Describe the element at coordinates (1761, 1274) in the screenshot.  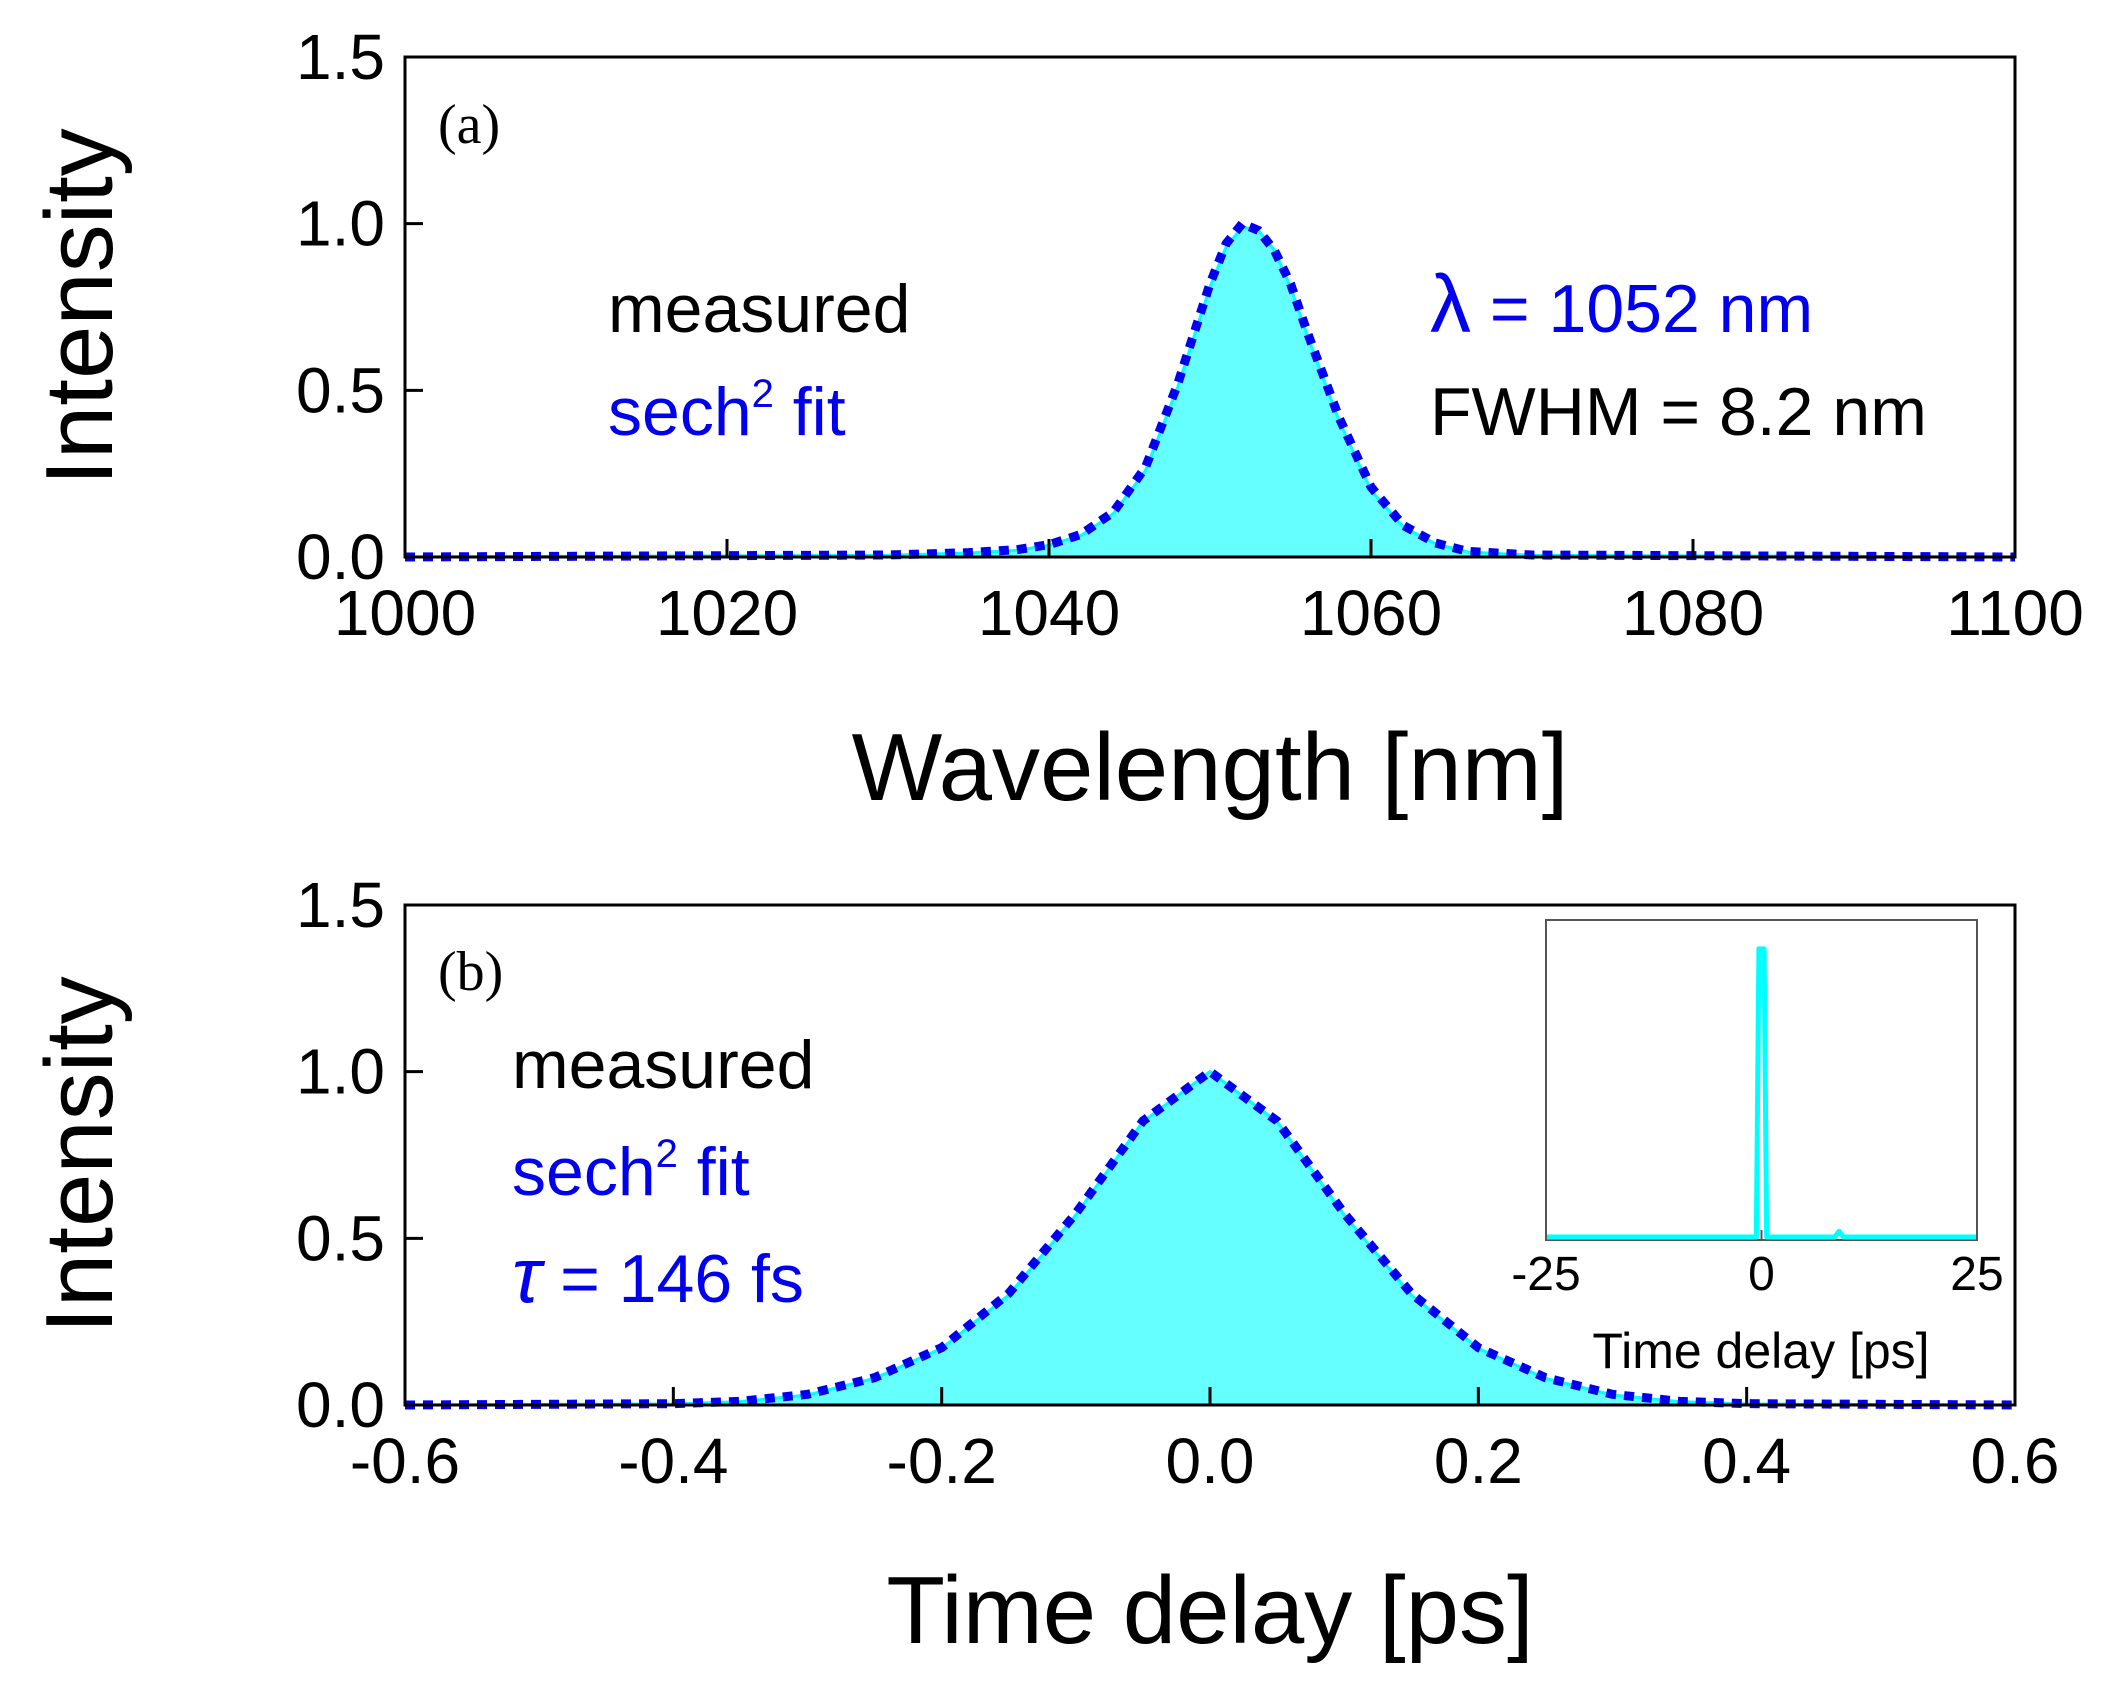
I see `inset-x-tick-label: 0` at that location.